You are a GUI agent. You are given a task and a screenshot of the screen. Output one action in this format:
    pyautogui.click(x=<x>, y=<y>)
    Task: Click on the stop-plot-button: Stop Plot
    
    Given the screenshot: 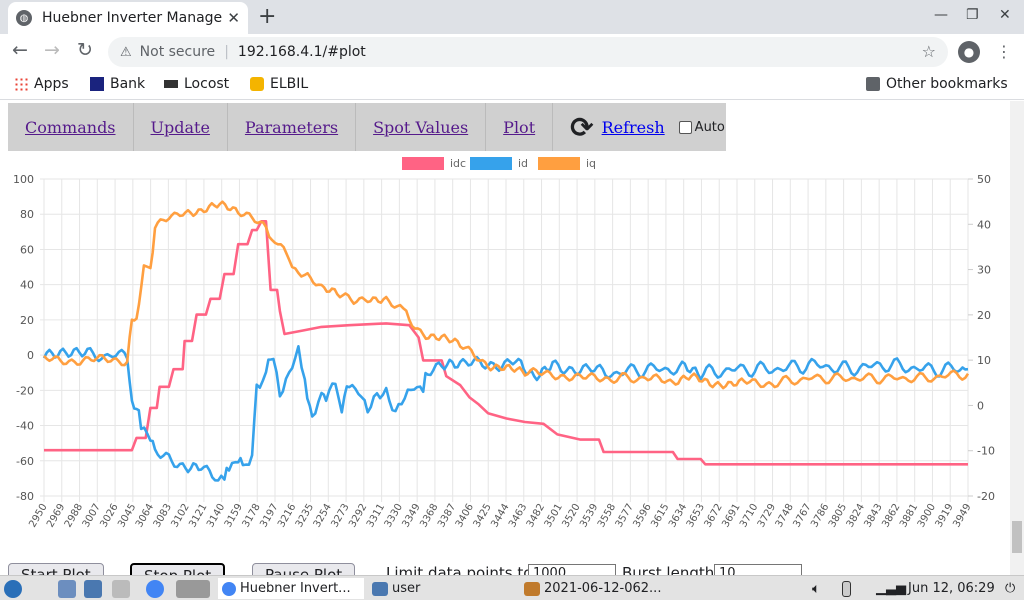 What is the action you would take?
    pyautogui.click(x=178, y=569)
    